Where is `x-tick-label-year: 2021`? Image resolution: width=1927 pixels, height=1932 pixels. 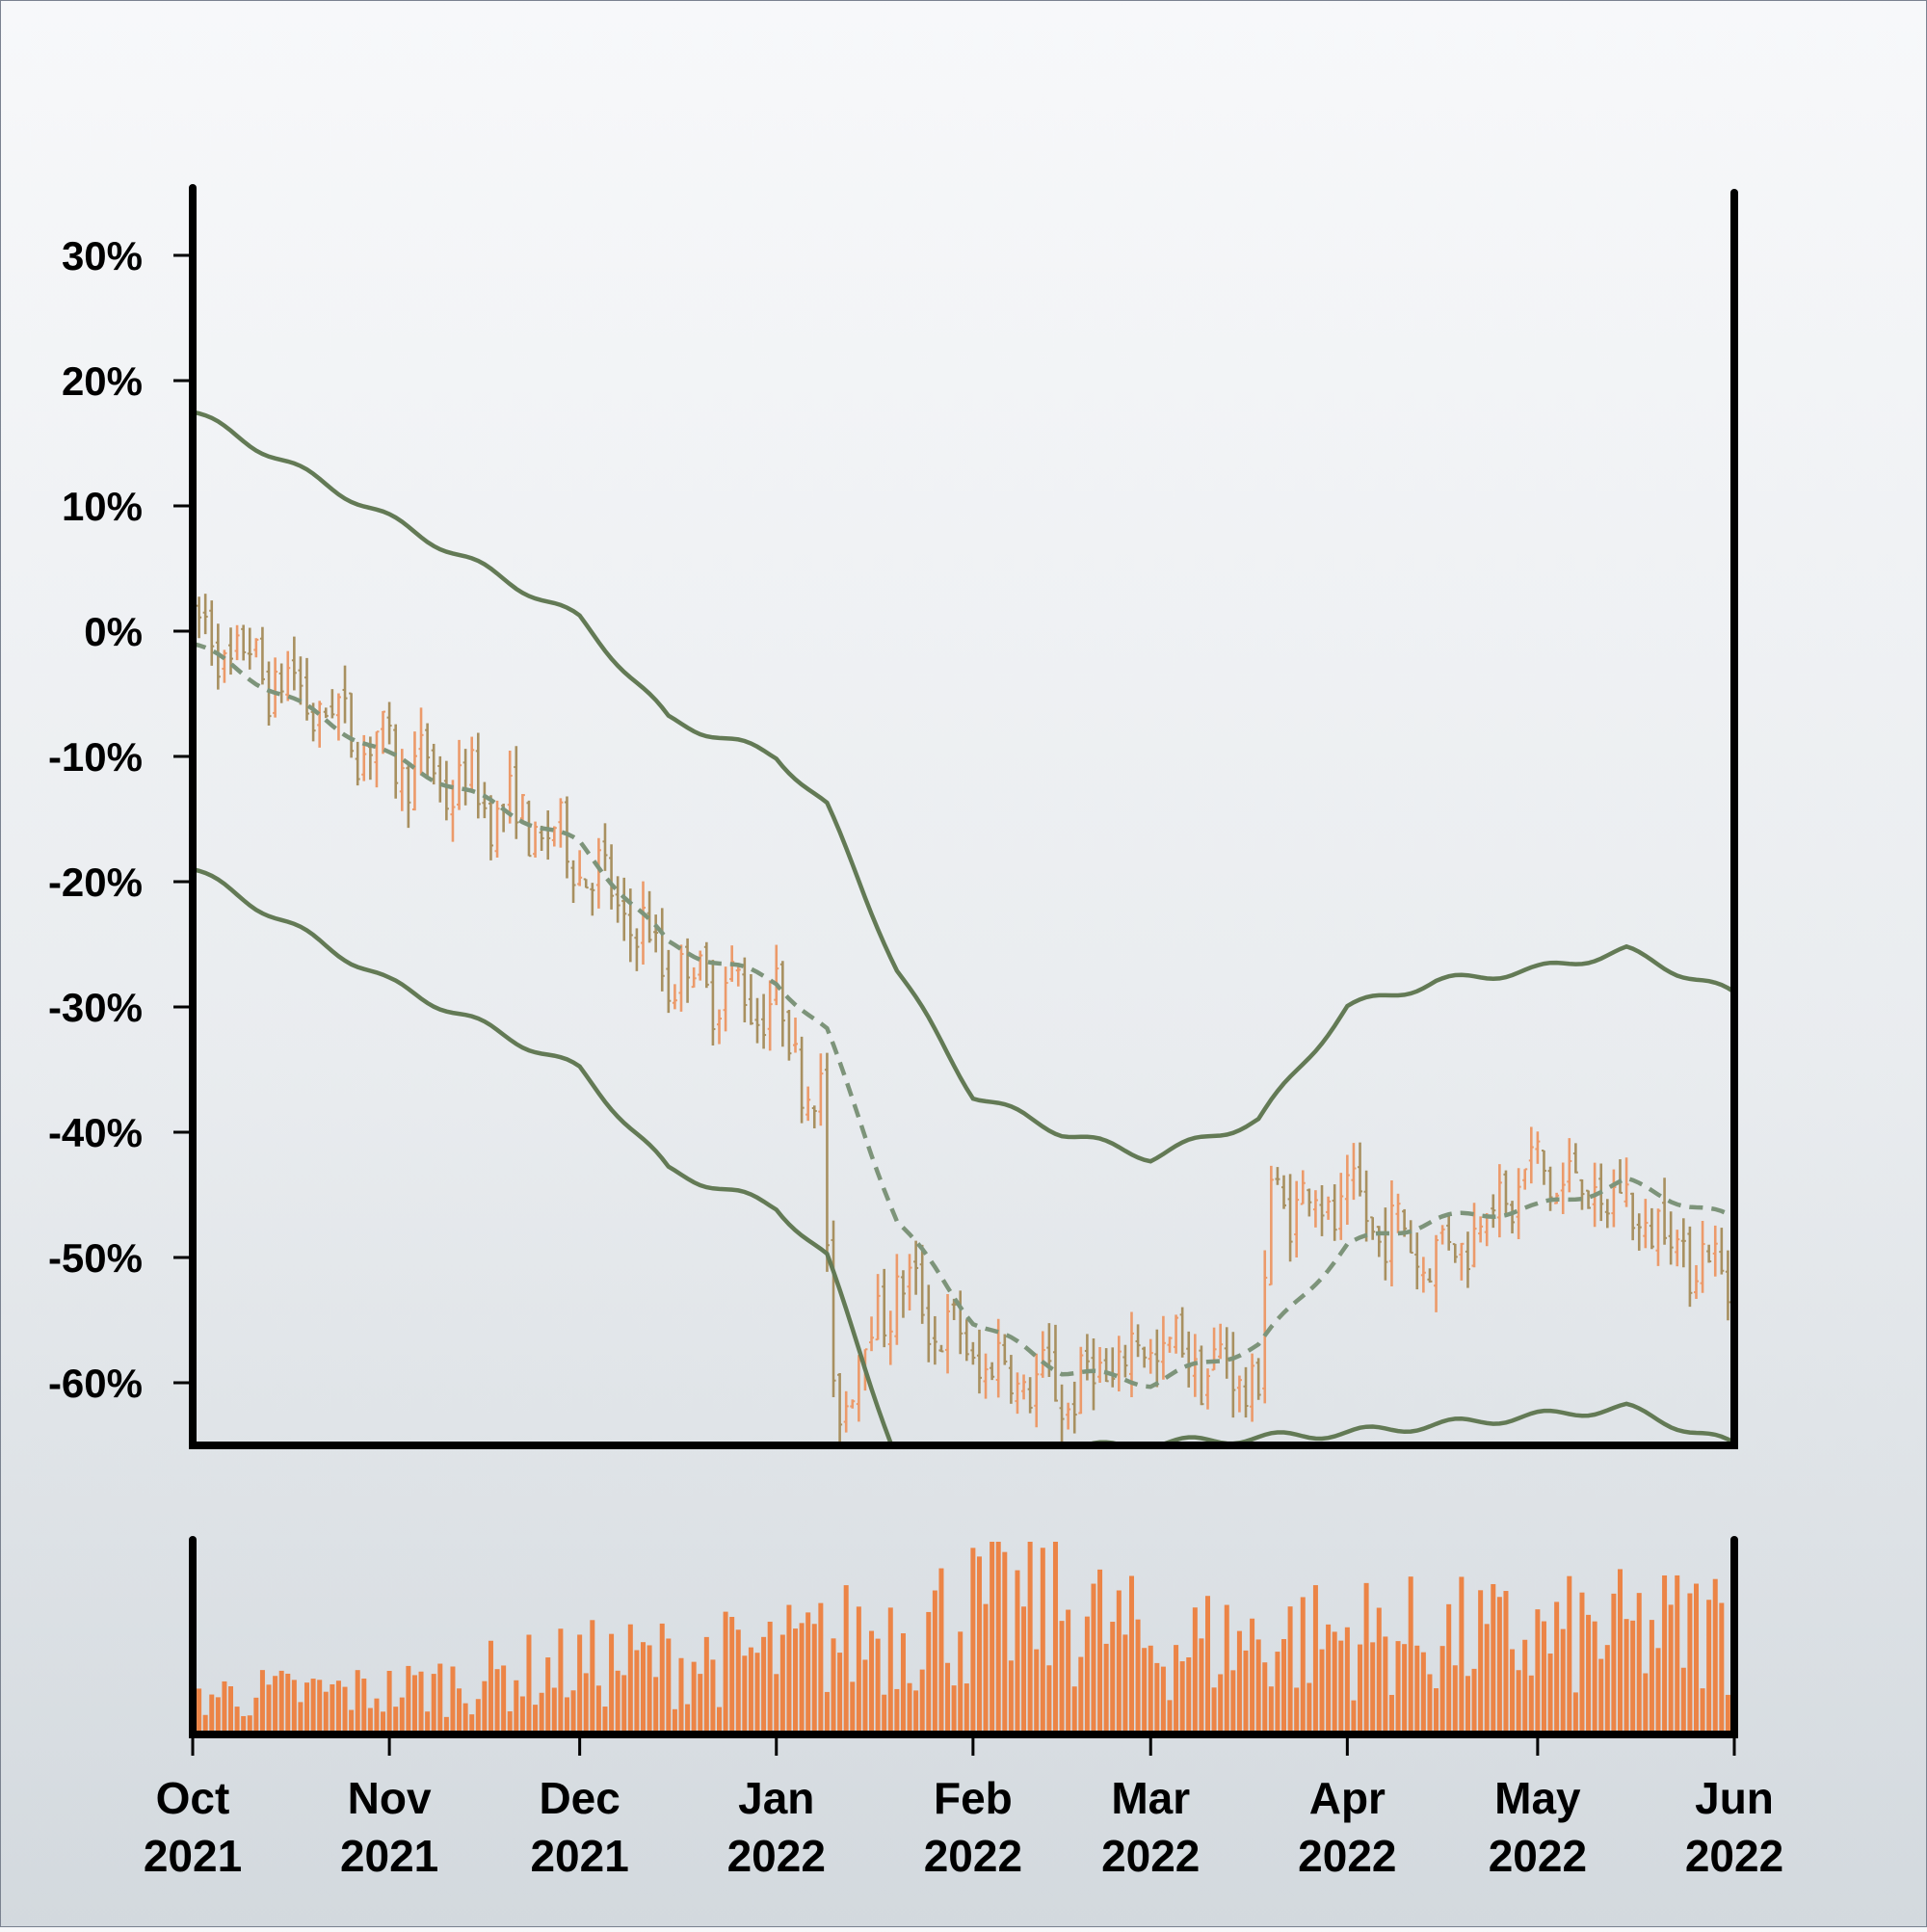 x-tick-label-year: 2021 is located at coordinates (193, 1856).